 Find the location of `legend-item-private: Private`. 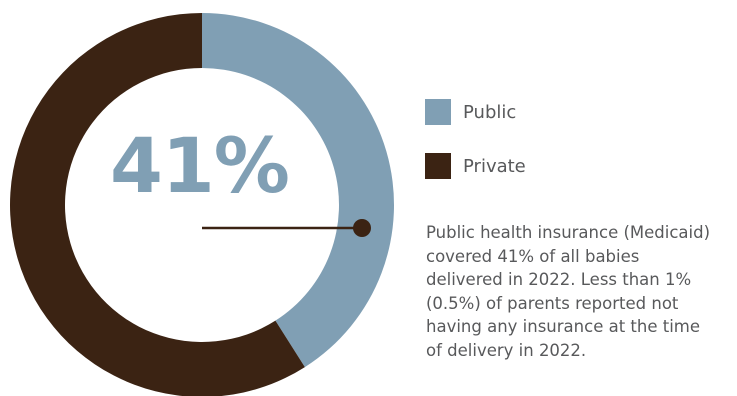

legend-item-private: Private is located at coordinates (475, 166).